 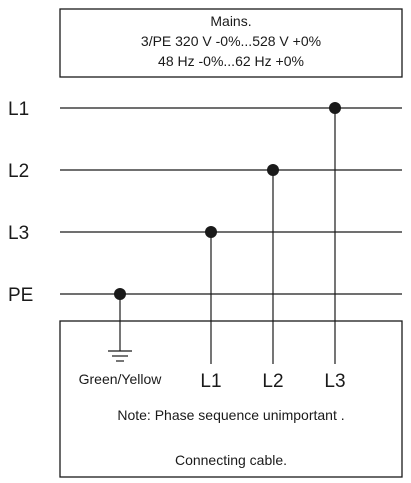 I want to click on terminal-l2-label: L2, so click(x=272, y=381).